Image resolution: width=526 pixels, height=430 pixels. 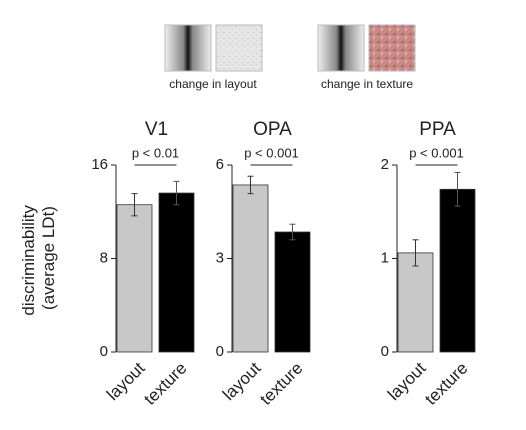 What do you see at coordinates (385, 164) in the screenshot?
I see `y-tick-label: 2` at bounding box center [385, 164].